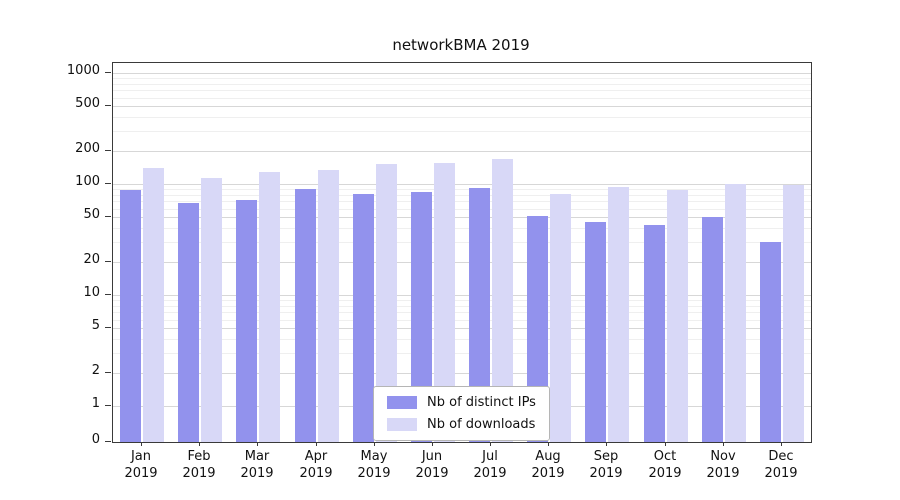 This screenshot has height=500, width=900. I want to click on bar-distinct-ips-apr, so click(305, 315).